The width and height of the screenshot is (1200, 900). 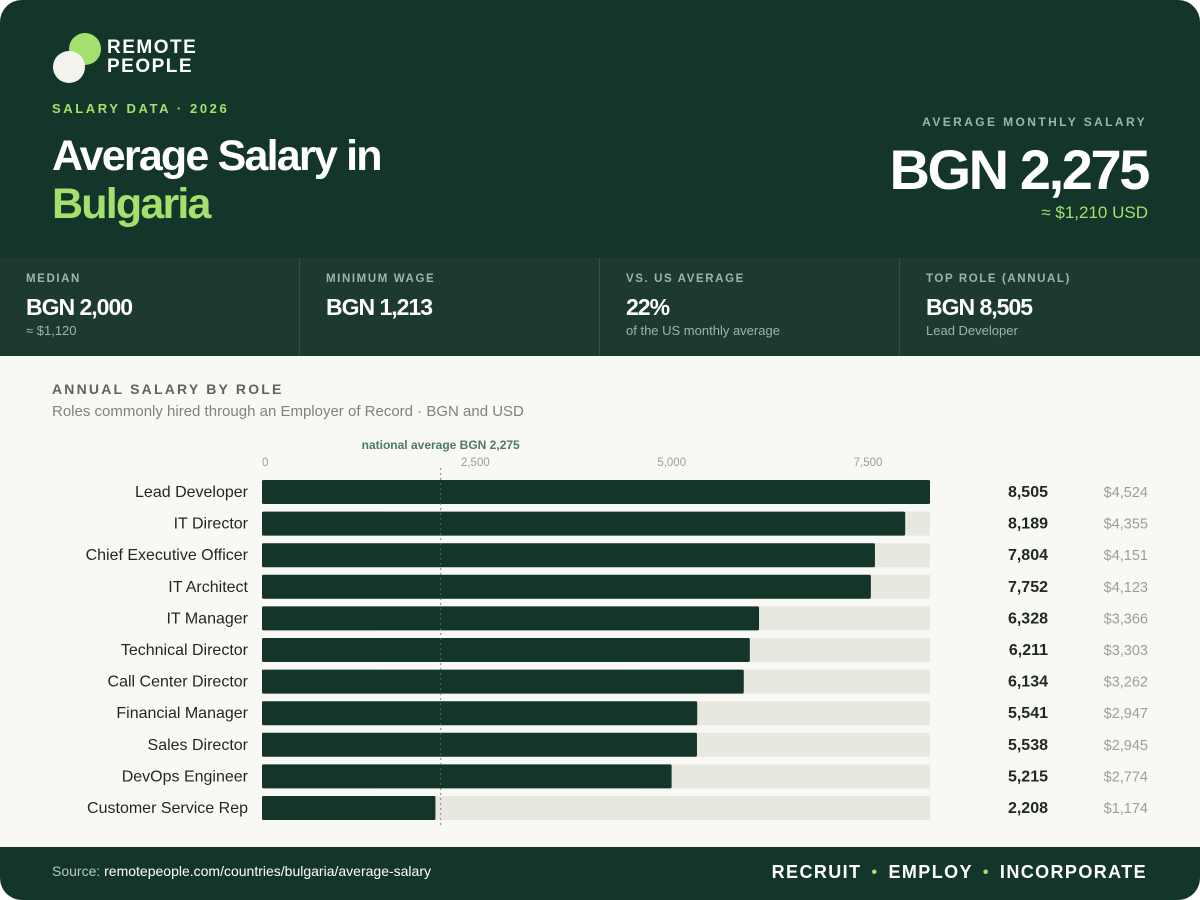 I want to click on stat-sub: ≈ $1,120, so click(x=51, y=330).